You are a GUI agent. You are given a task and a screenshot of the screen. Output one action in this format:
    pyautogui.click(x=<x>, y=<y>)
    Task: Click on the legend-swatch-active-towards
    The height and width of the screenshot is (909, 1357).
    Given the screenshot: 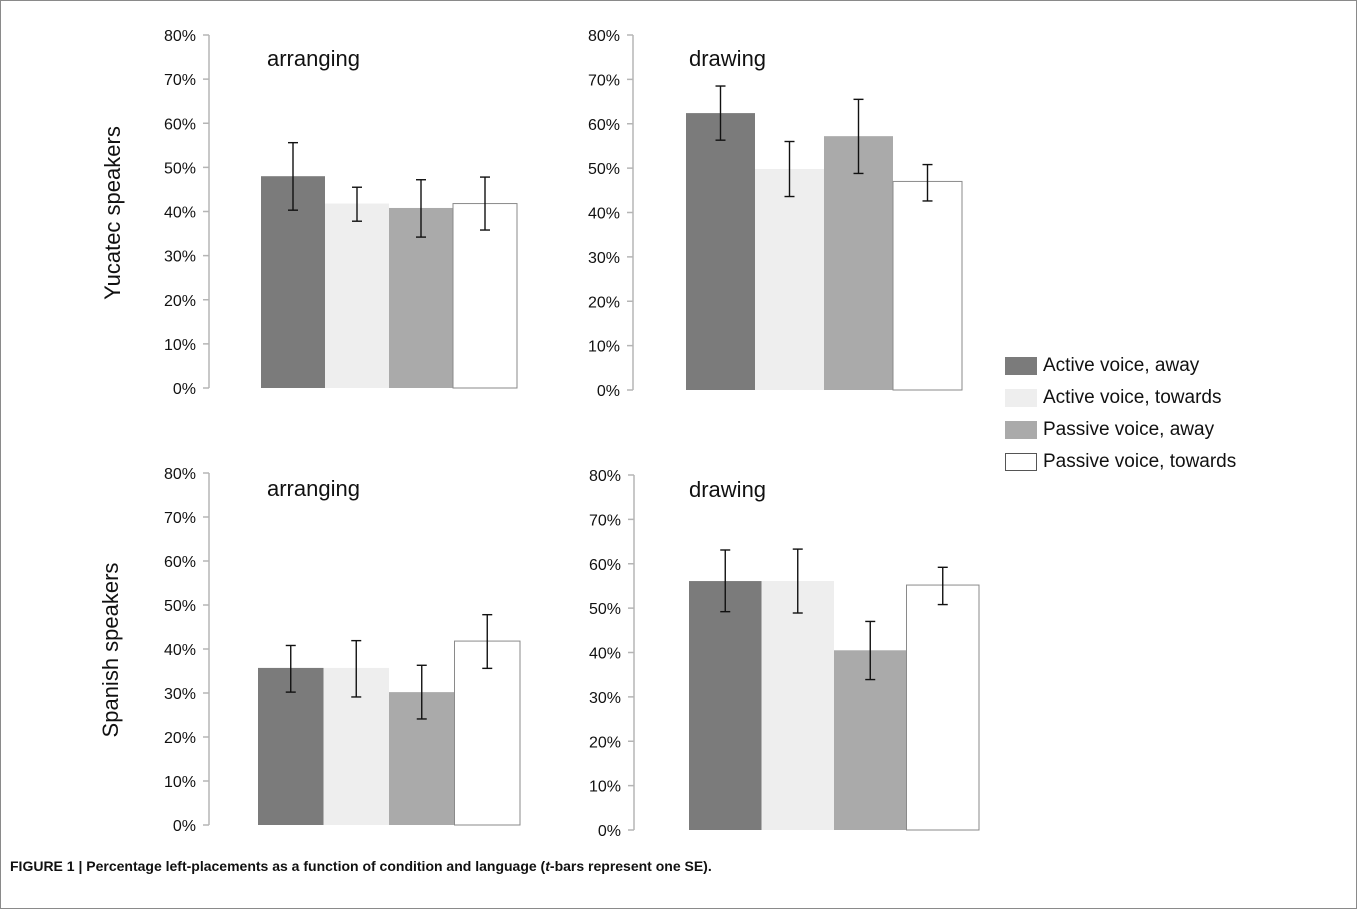 What is the action you would take?
    pyautogui.click(x=1021, y=398)
    